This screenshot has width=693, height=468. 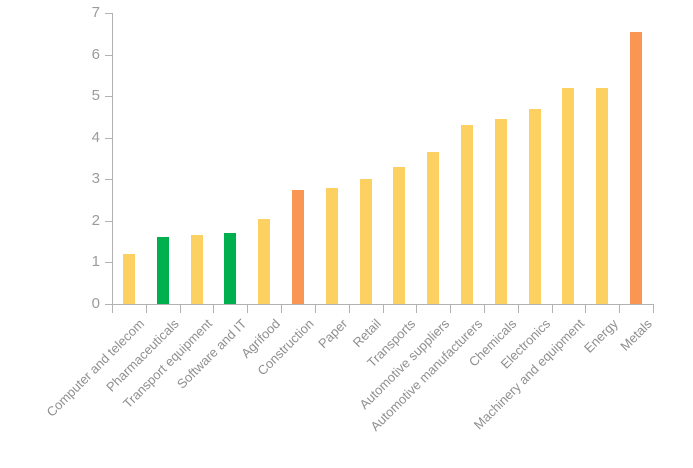 I want to click on y-axis-line, so click(x=112, y=158).